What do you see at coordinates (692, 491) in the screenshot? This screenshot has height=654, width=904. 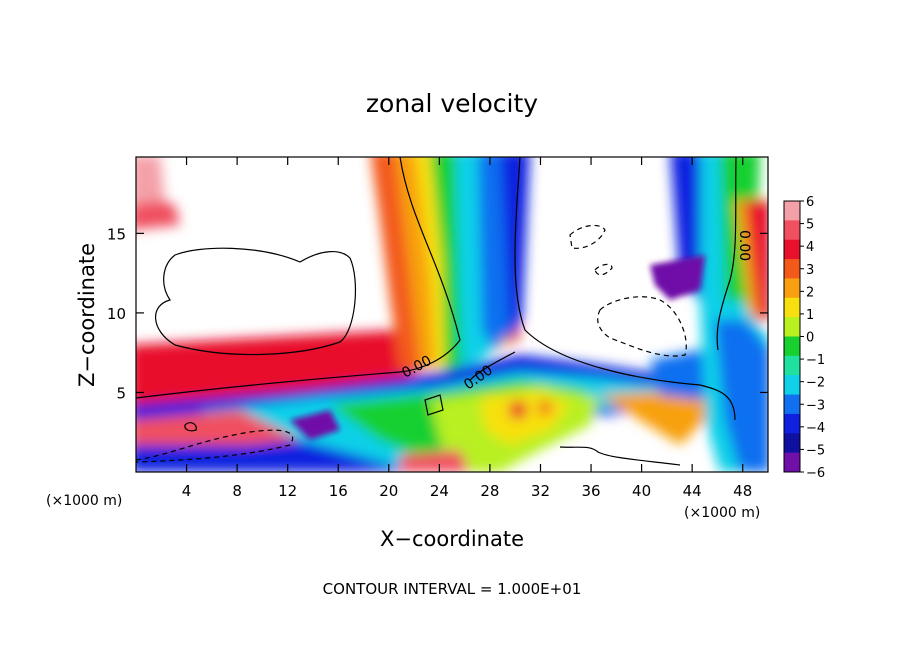 I see `x-tick-label: 44` at bounding box center [692, 491].